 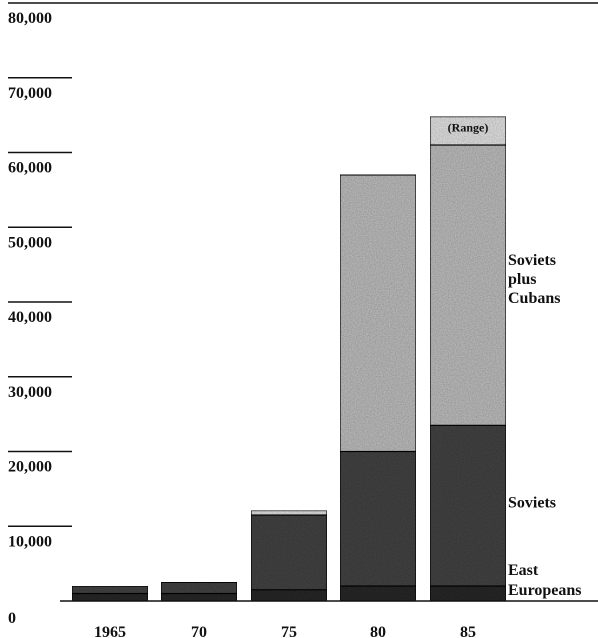 What do you see at coordinates (30, 93) in the screenshot?
I see `y-tick-label: 70,000` at bounding box center [30, 93].